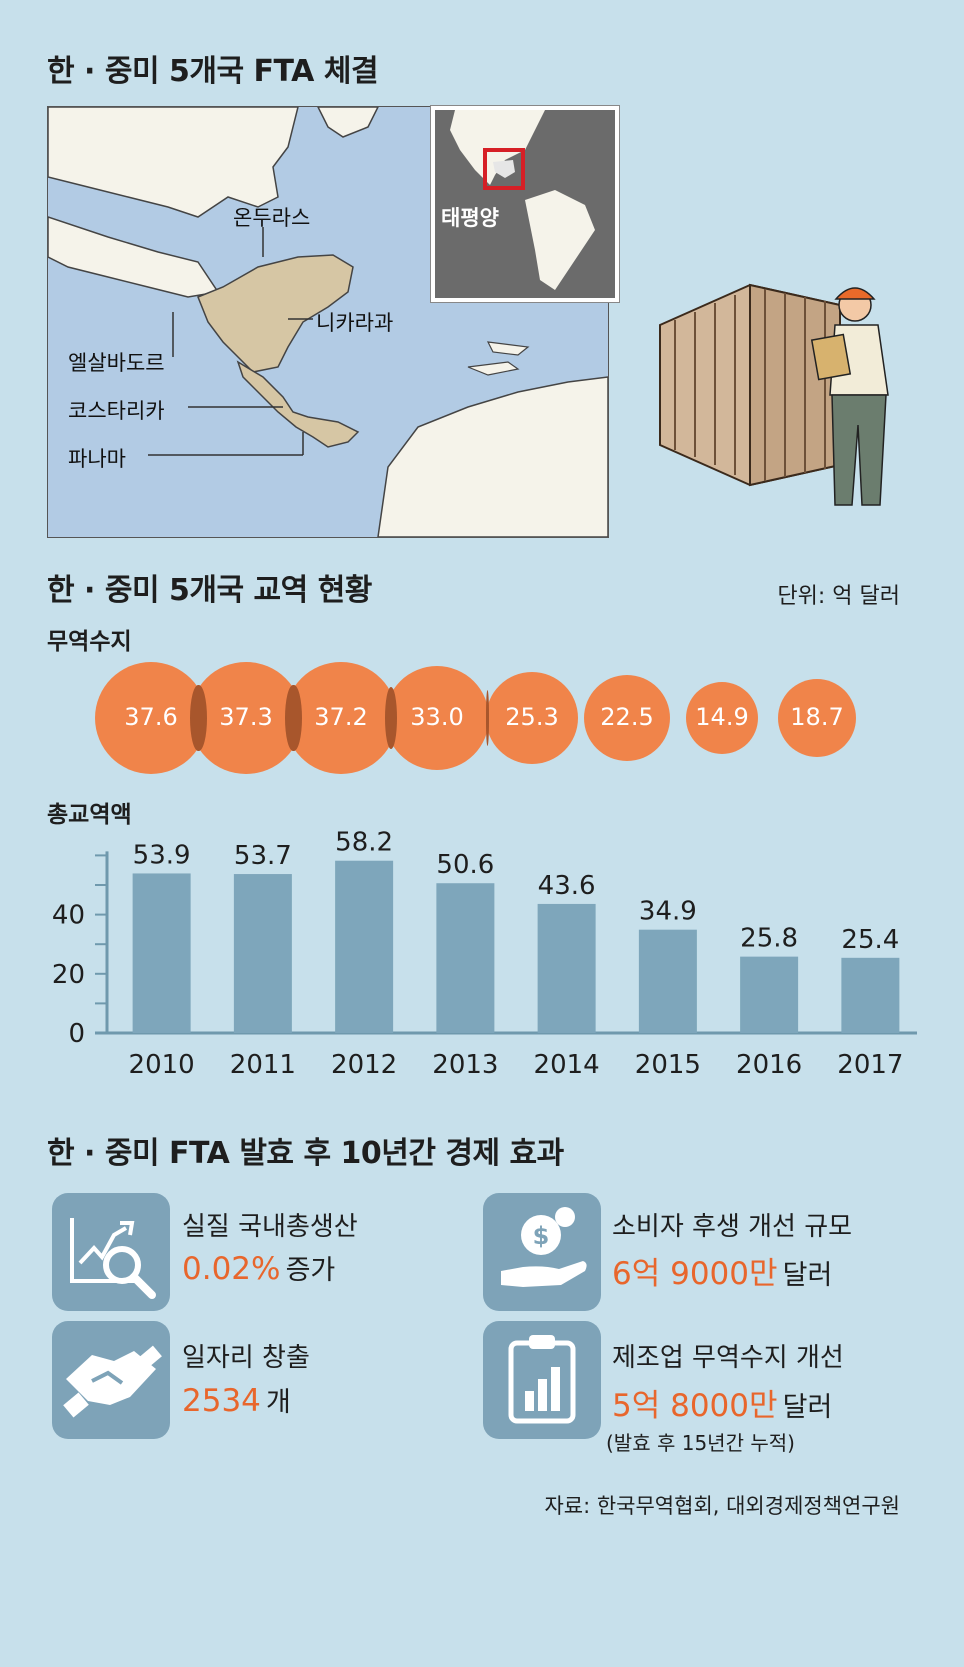 This screenshot has width=964, height=1667. Describe the element at coordinates (209, 590) in the screenshot. I see `section-title-trade: 한 · 중미 5개국 교역 현황` at that location.